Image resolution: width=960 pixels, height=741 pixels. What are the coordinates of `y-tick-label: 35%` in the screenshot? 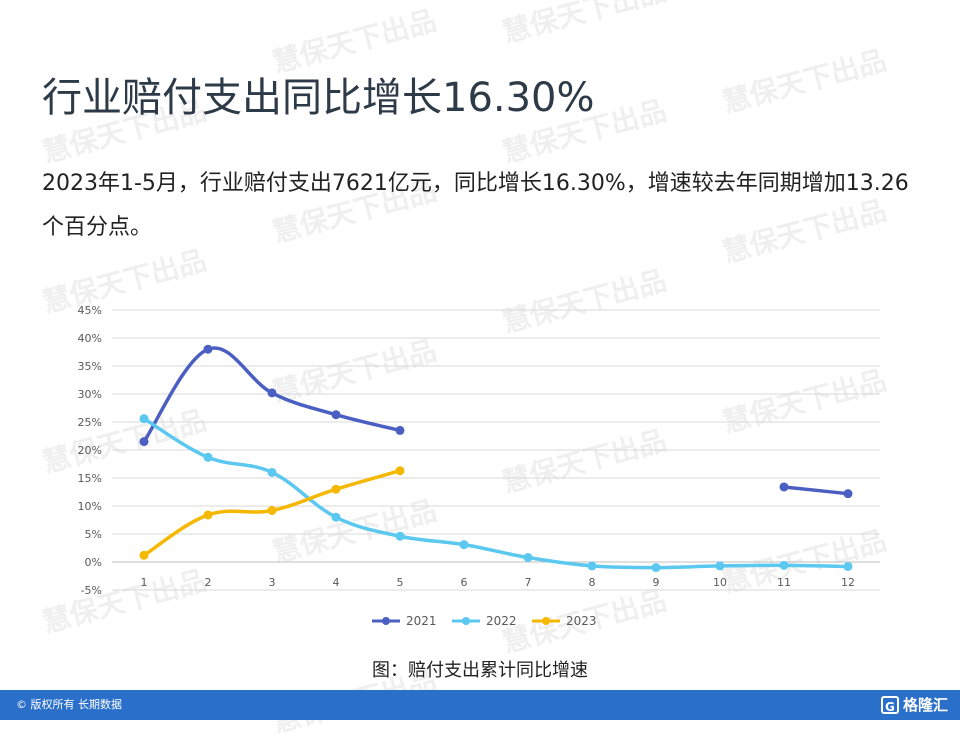 It's located at (90, 366).